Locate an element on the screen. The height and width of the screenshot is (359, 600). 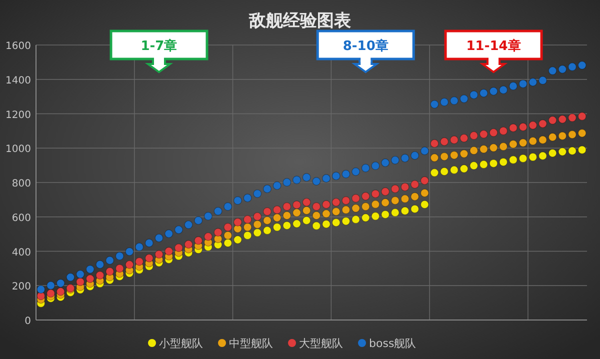
y-tick-label: 600 is located at coordinates (21, 218).